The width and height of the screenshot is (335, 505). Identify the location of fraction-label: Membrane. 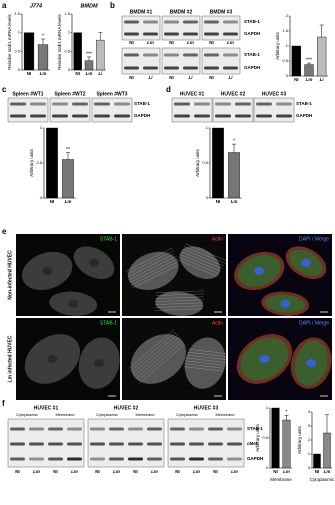
(225, 414).